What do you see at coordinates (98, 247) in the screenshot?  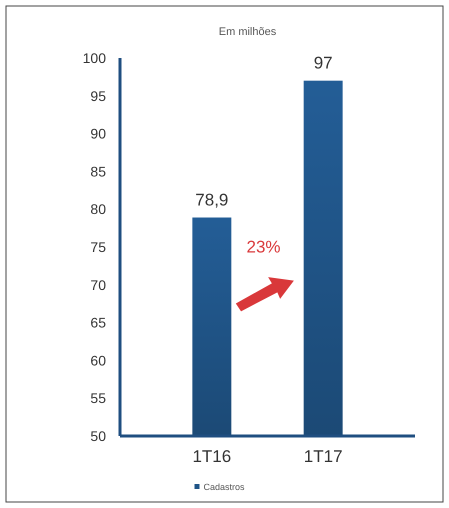 I see `y-tick-label: 75` at bounding box center [98, 247].